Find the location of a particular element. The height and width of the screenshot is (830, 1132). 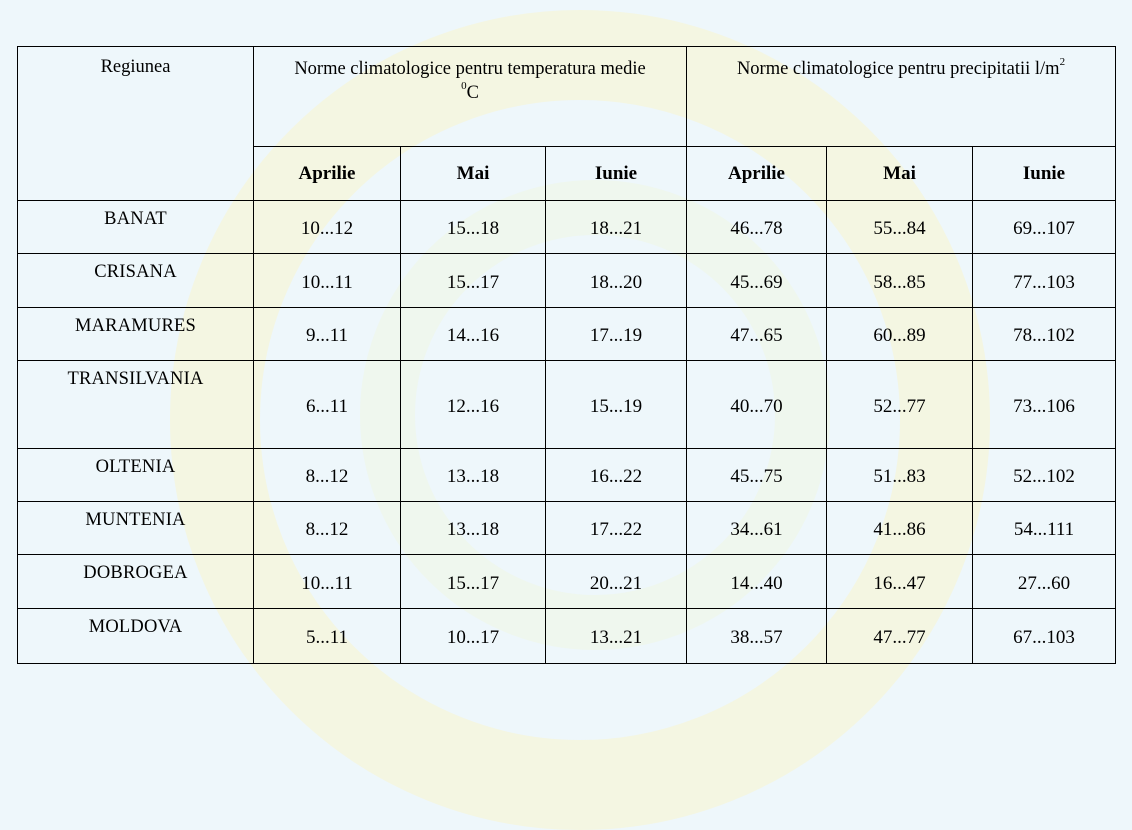

table-cell: 67...103 is located at coordinates (1044, 636).